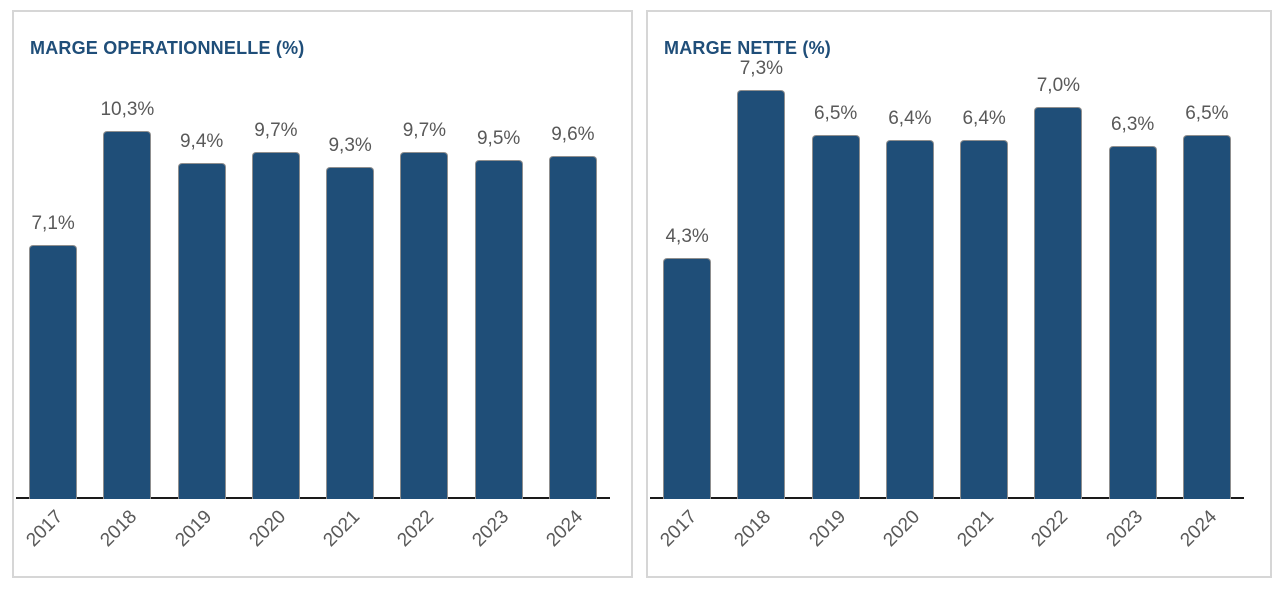 Image resolution: width=1284 pixels, height=590 pixels. Describe the element at coordinates (127, 109) in the screenshot. I see `value-label: 10,3%` at that location.